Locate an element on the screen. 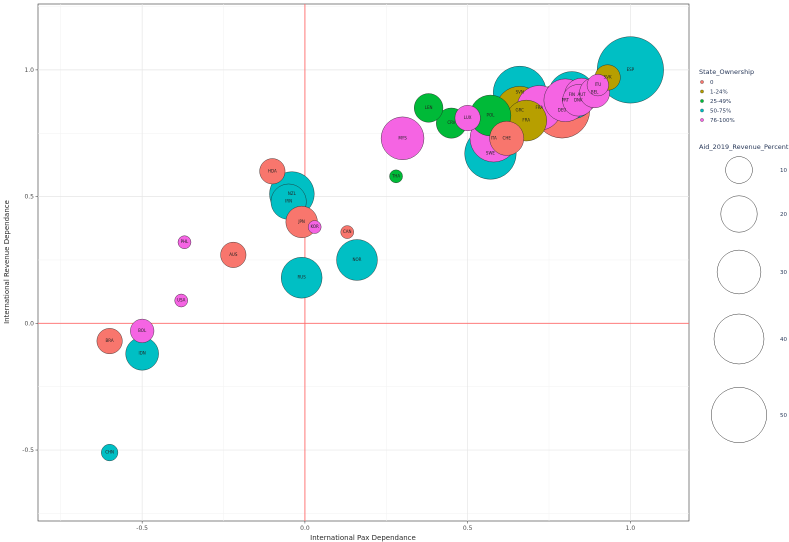 The width and height of the screenshot is (789, 542). point-label: THA is located at coordinates (395, 175).